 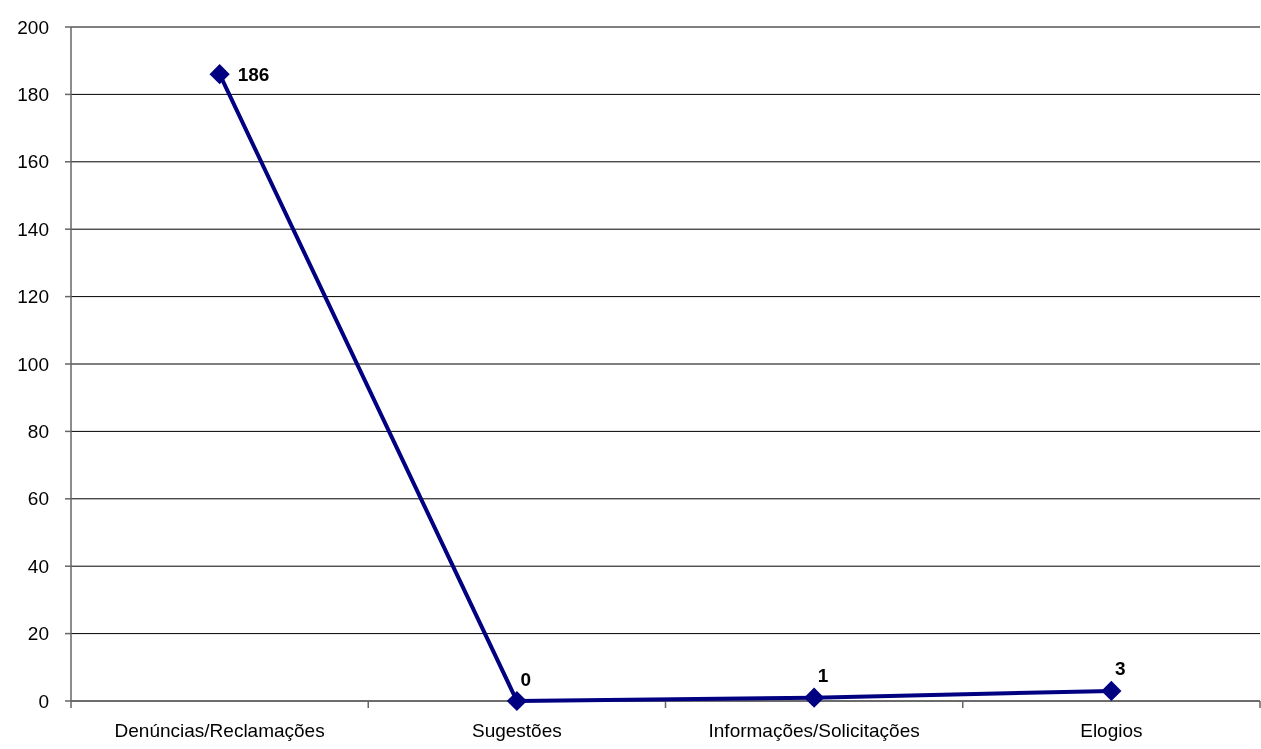 I want to click on y-tick-label: 160, so click(x=33, y=162).